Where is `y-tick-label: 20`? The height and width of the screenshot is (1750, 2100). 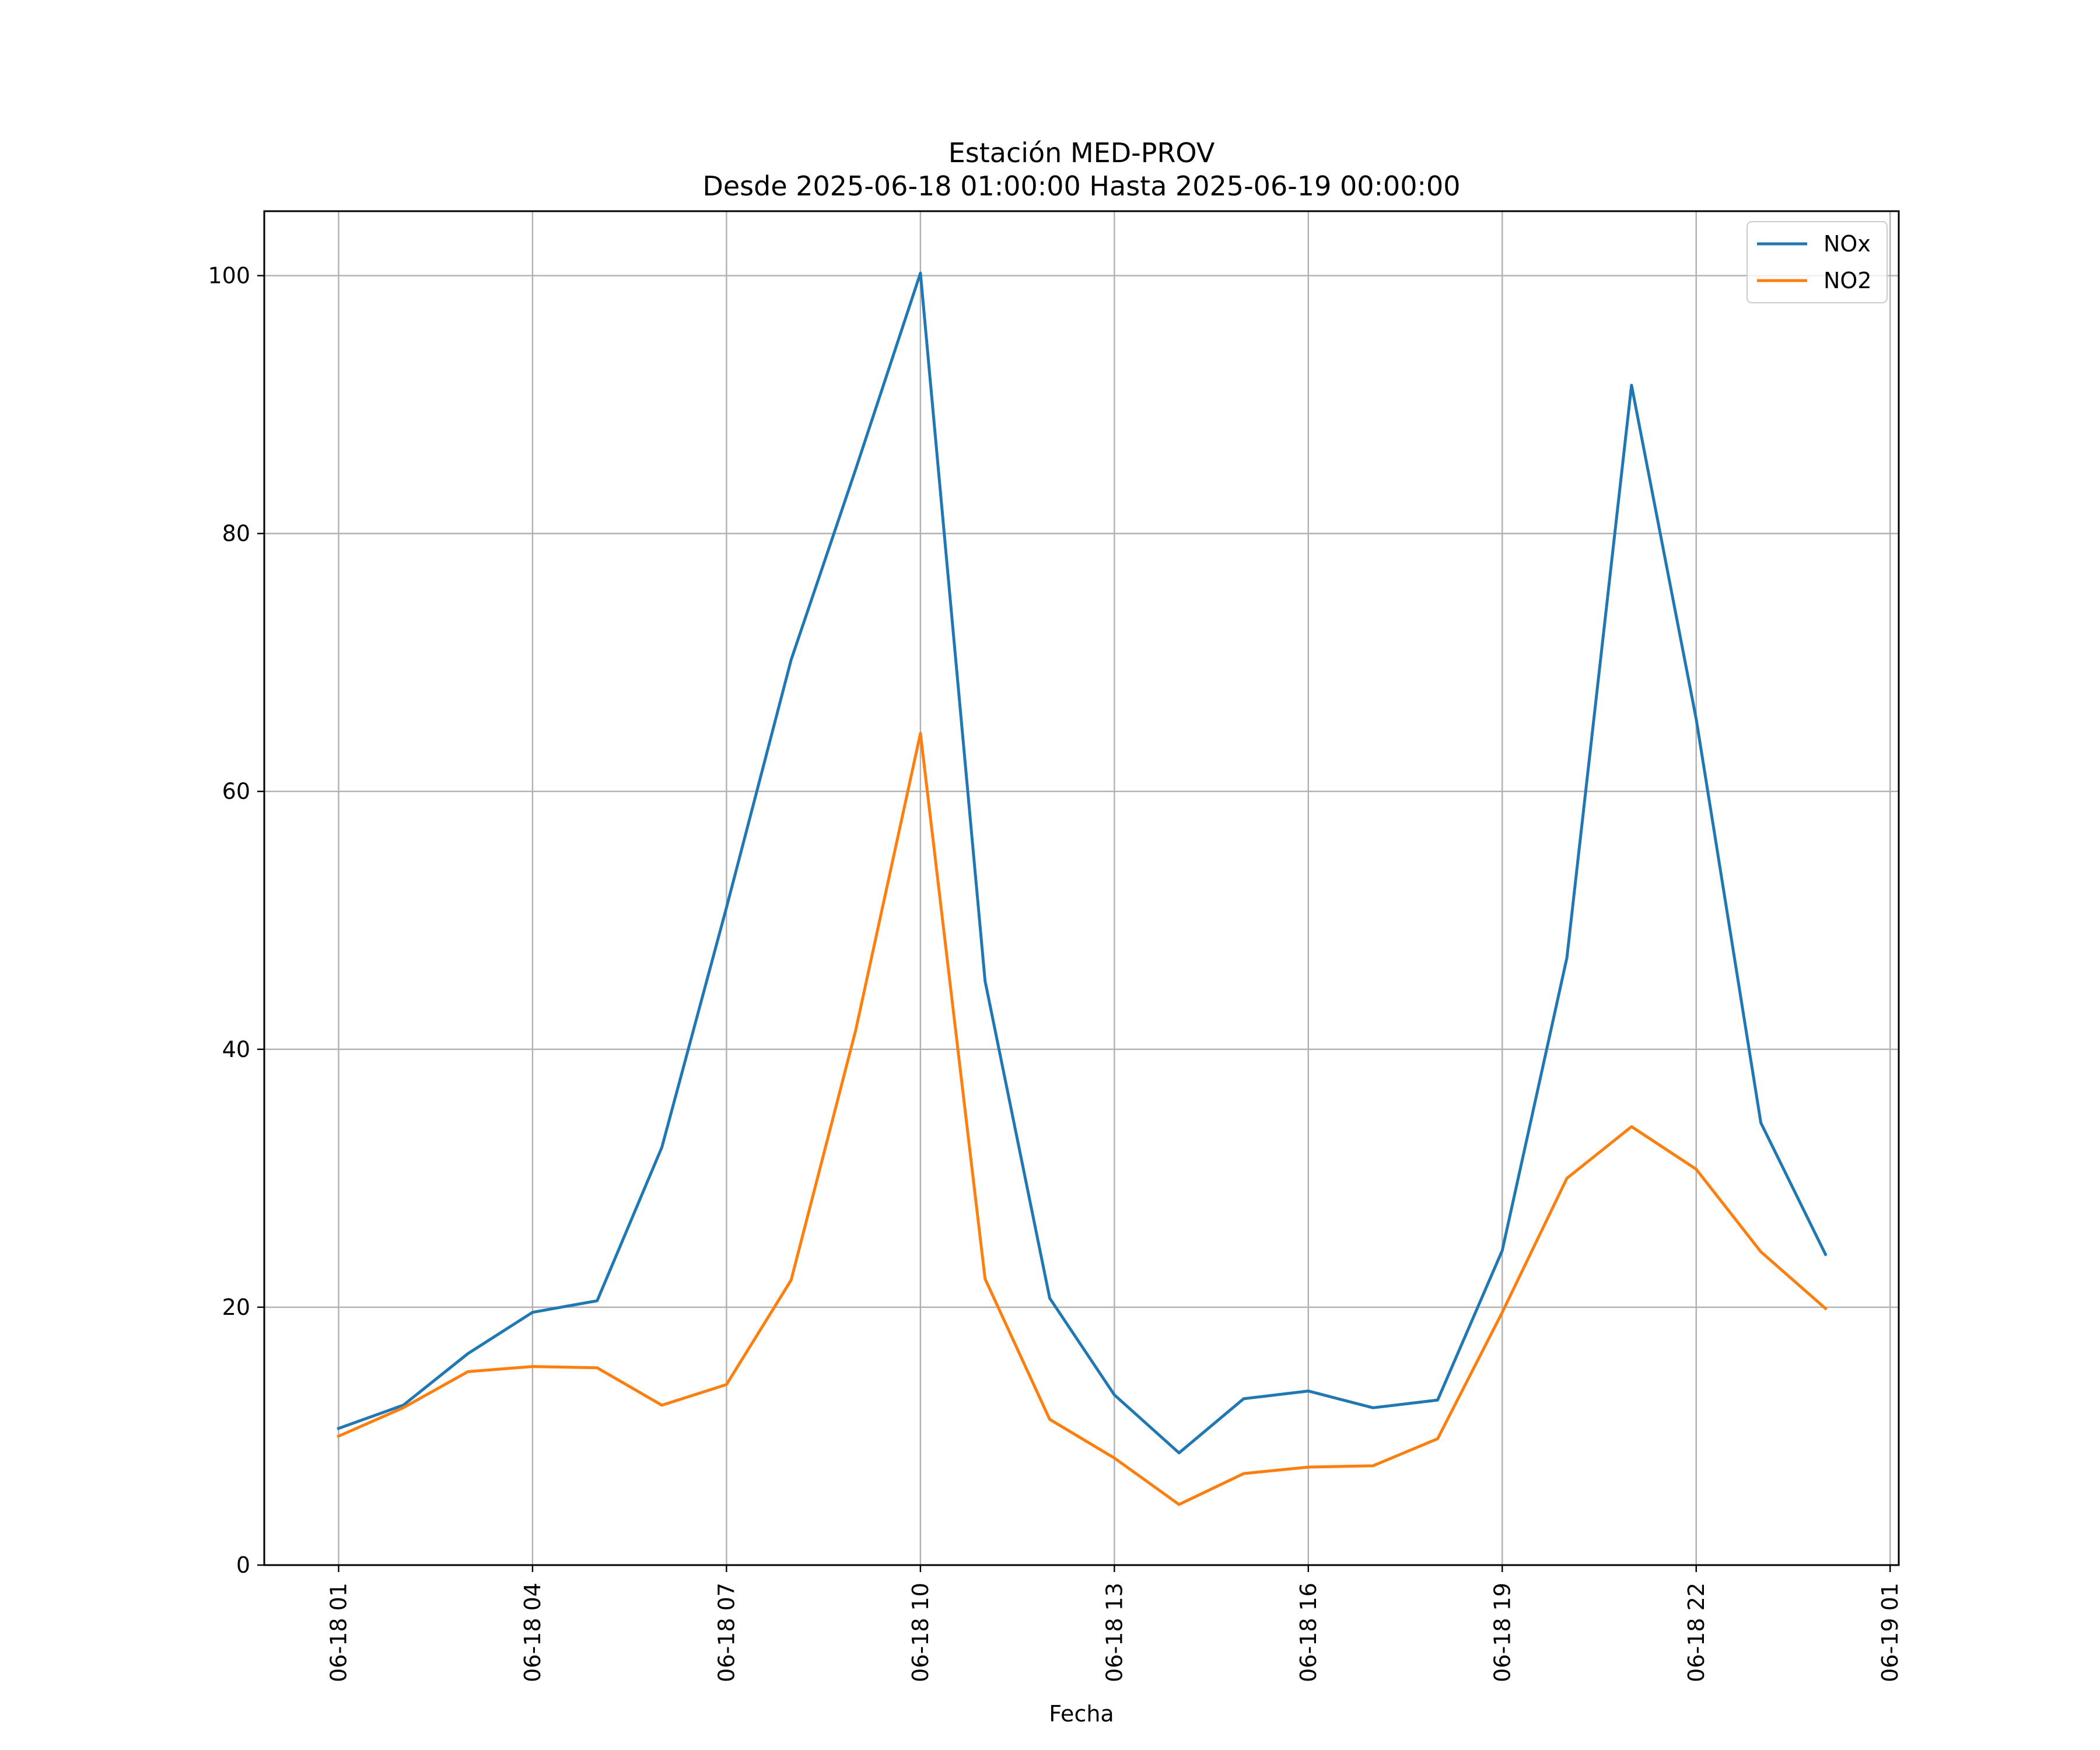
y-tick-label: 20 is located at coordinates (236, 1307).